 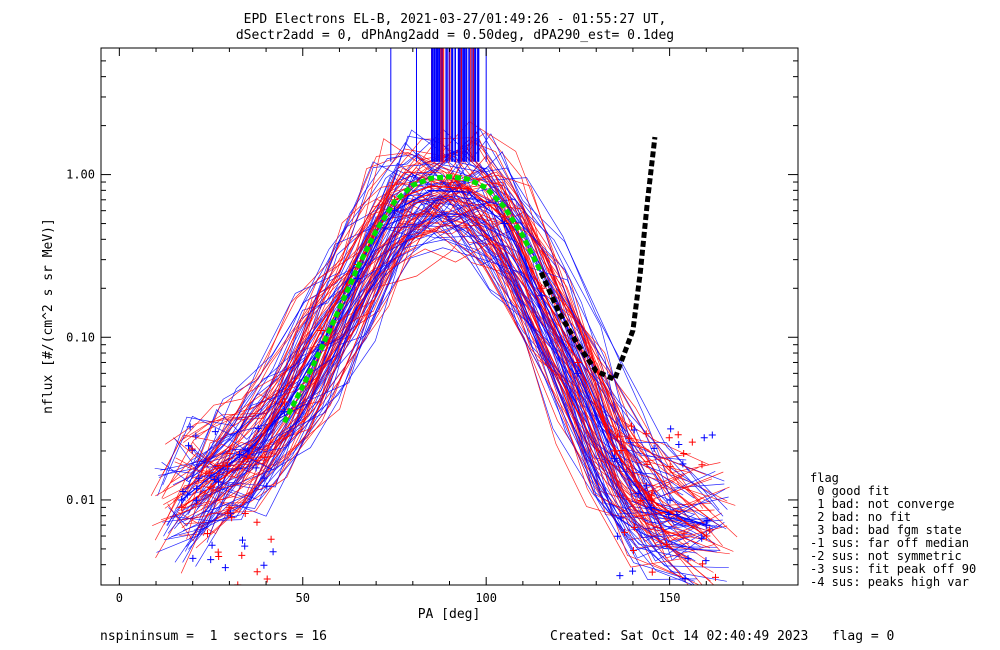 I want to click on legend-item: 2 bad: no fit, so click(x=860, y=517).